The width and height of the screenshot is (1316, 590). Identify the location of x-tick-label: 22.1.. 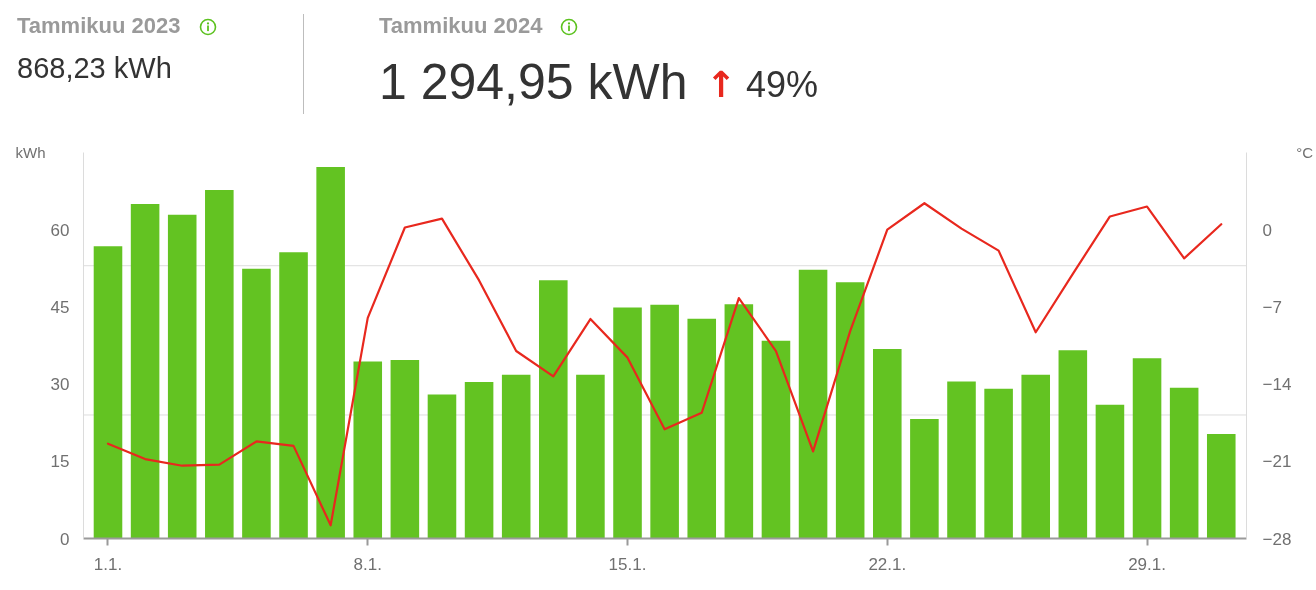
(887, 564).